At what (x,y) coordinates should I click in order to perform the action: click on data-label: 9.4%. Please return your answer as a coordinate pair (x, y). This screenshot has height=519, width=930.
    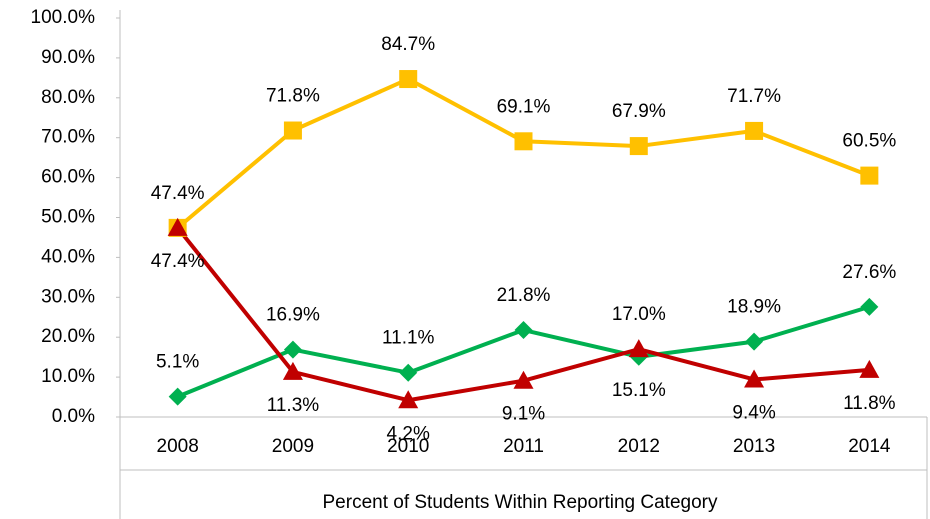
    Looking at the image, I should click on (753, 413).